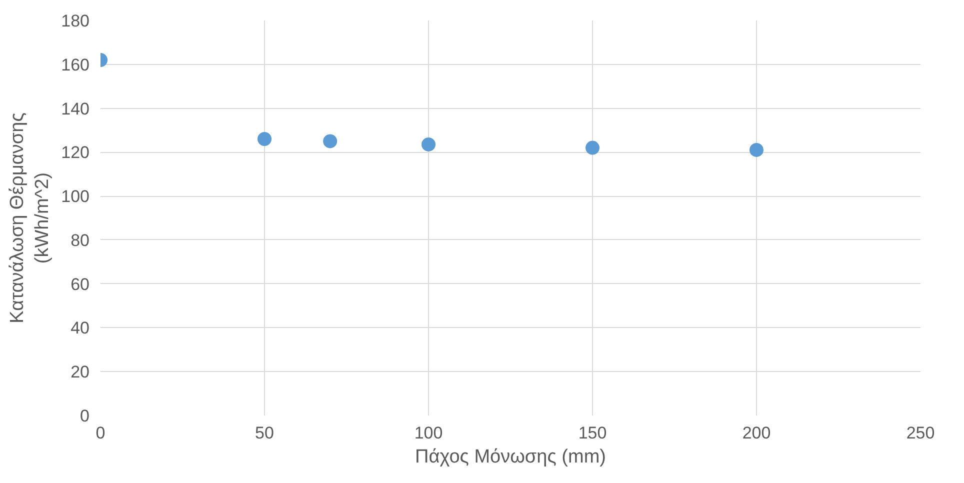  Describe the element at coordinates (80, 328) in the screenshot. I see `y-tick-label: 40` at that location.